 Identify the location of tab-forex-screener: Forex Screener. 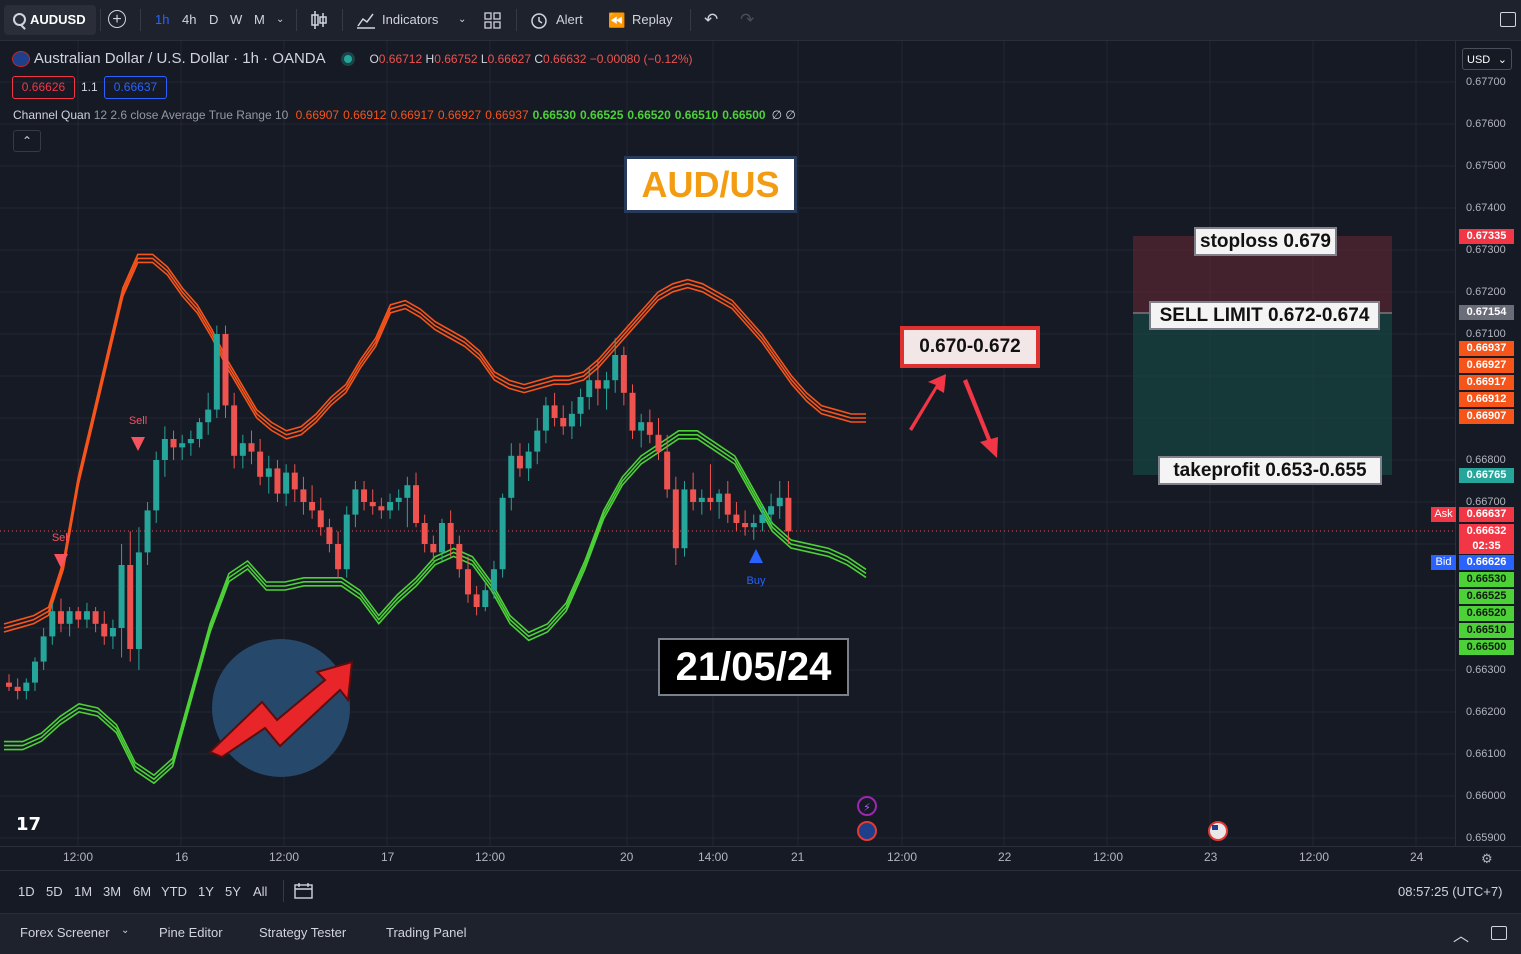
(65, 932).